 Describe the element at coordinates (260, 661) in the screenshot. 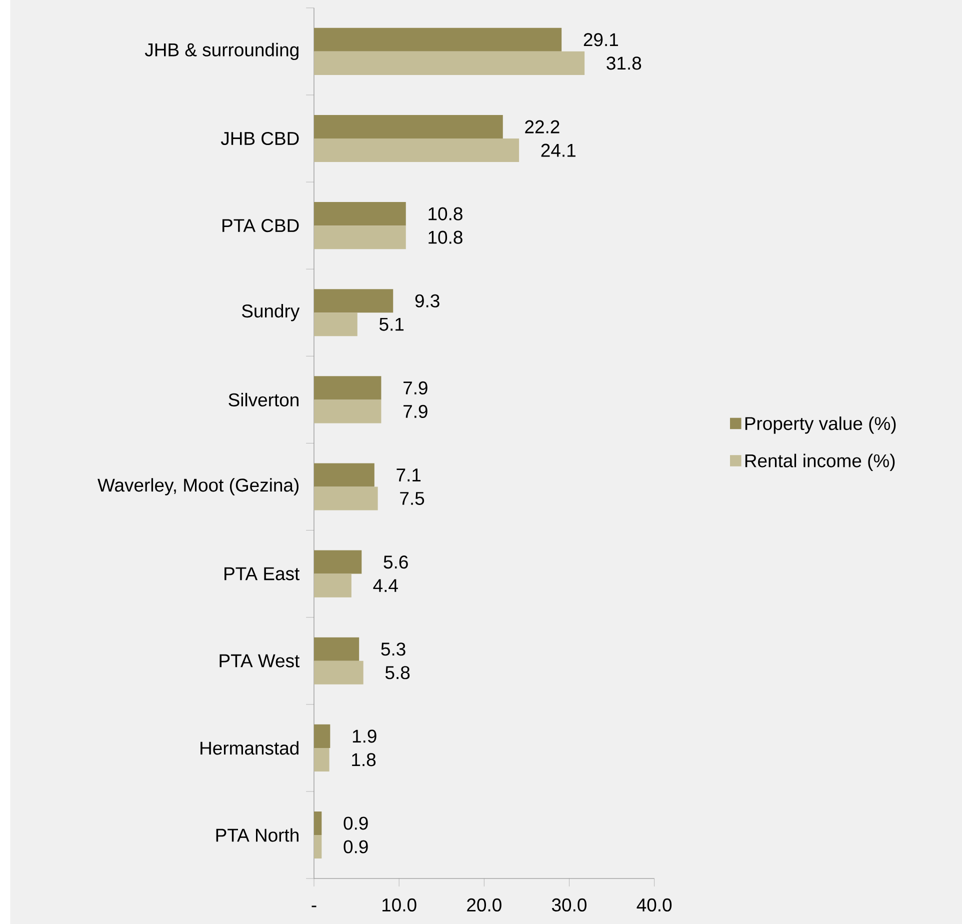

I see `y-tick-label: PTA West` at that location.